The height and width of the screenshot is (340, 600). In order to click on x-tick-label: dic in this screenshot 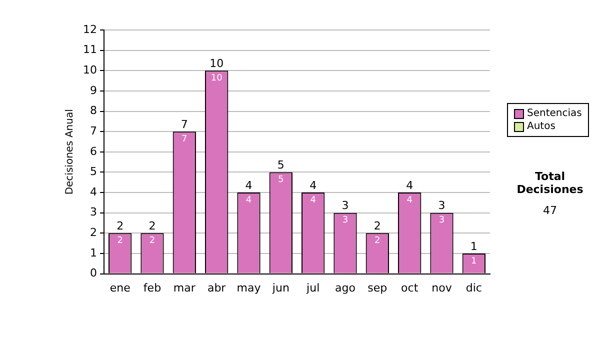, I will do `click(474, 287)`.